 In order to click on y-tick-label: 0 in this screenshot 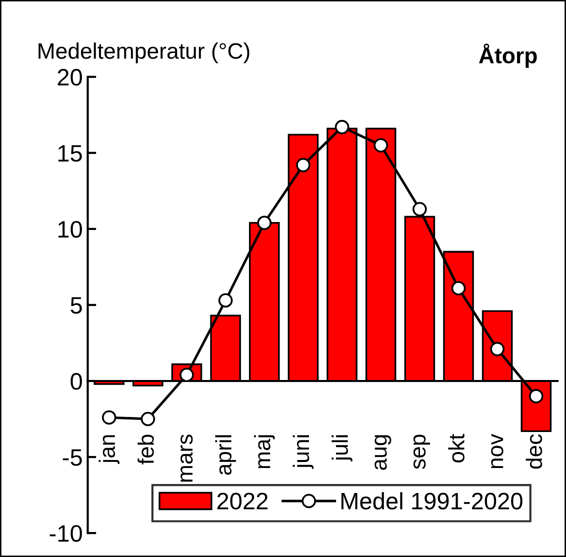, I will do `click(76, 381)`.